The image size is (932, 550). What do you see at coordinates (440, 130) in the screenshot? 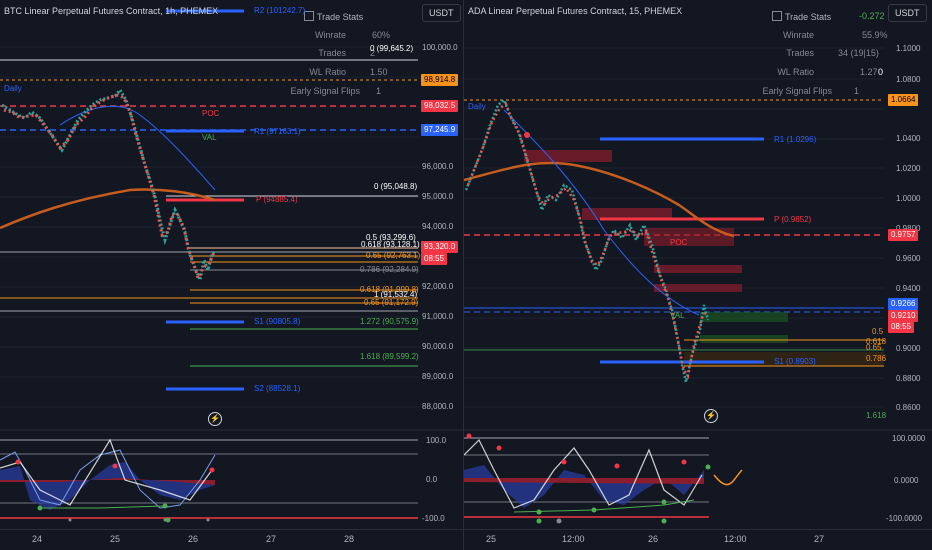
I see `price-tag-r1: 97,245.9` at bounding box center [440, 130].